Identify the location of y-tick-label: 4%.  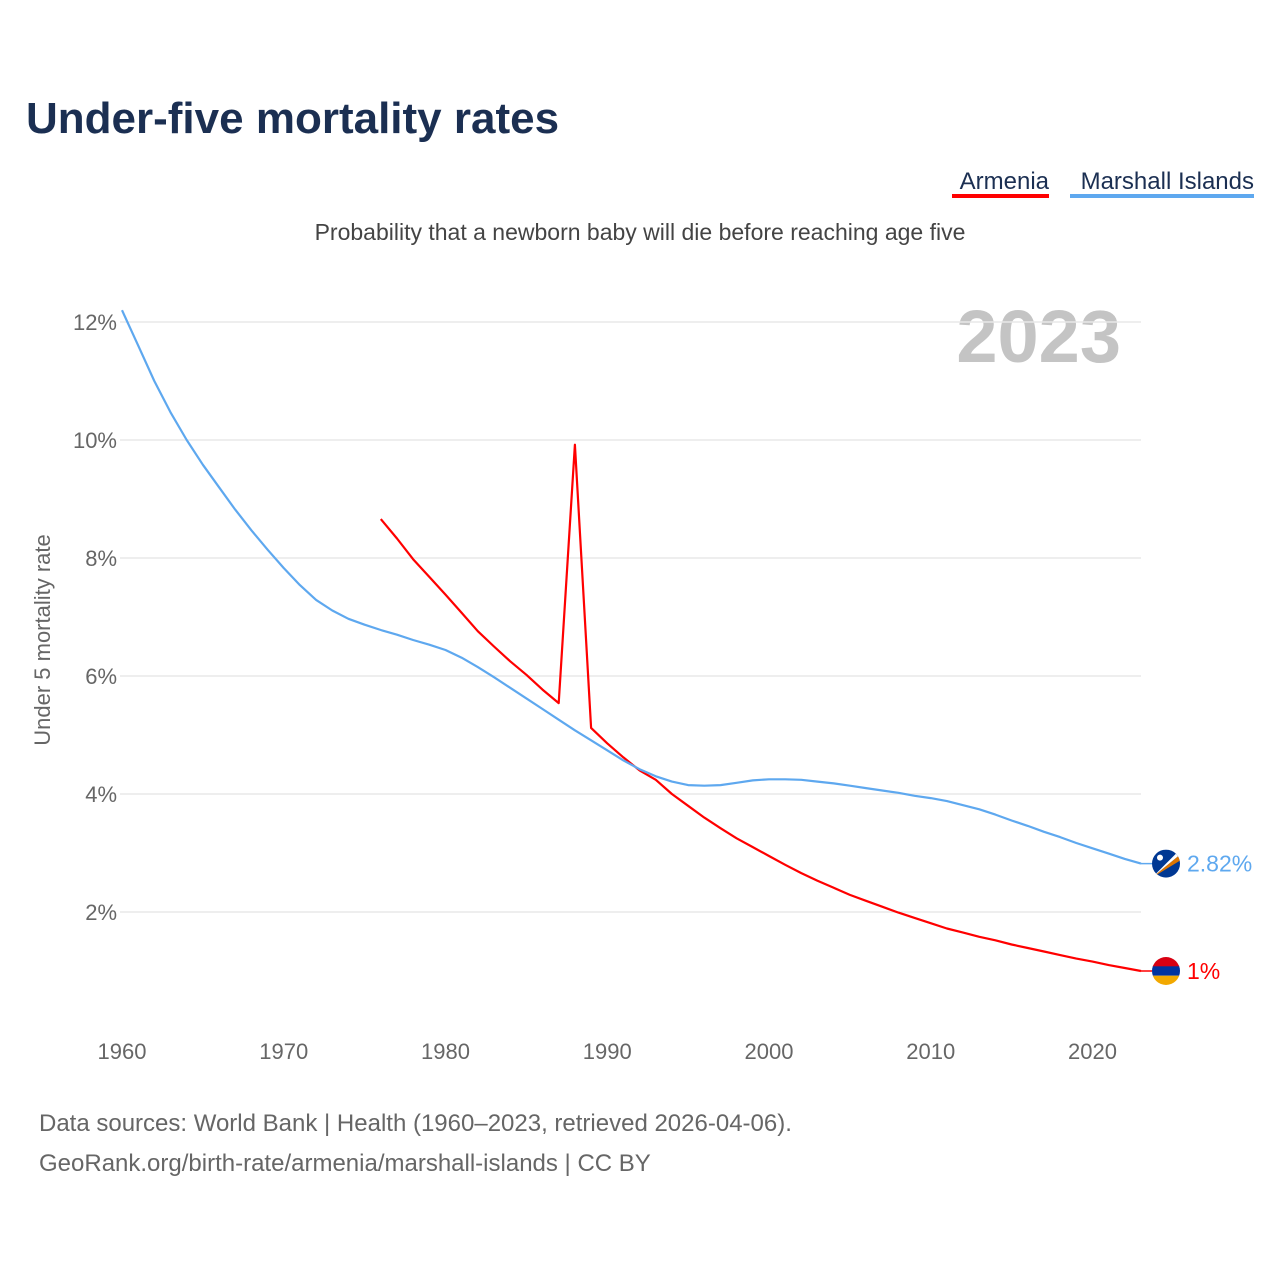
(101, 794).